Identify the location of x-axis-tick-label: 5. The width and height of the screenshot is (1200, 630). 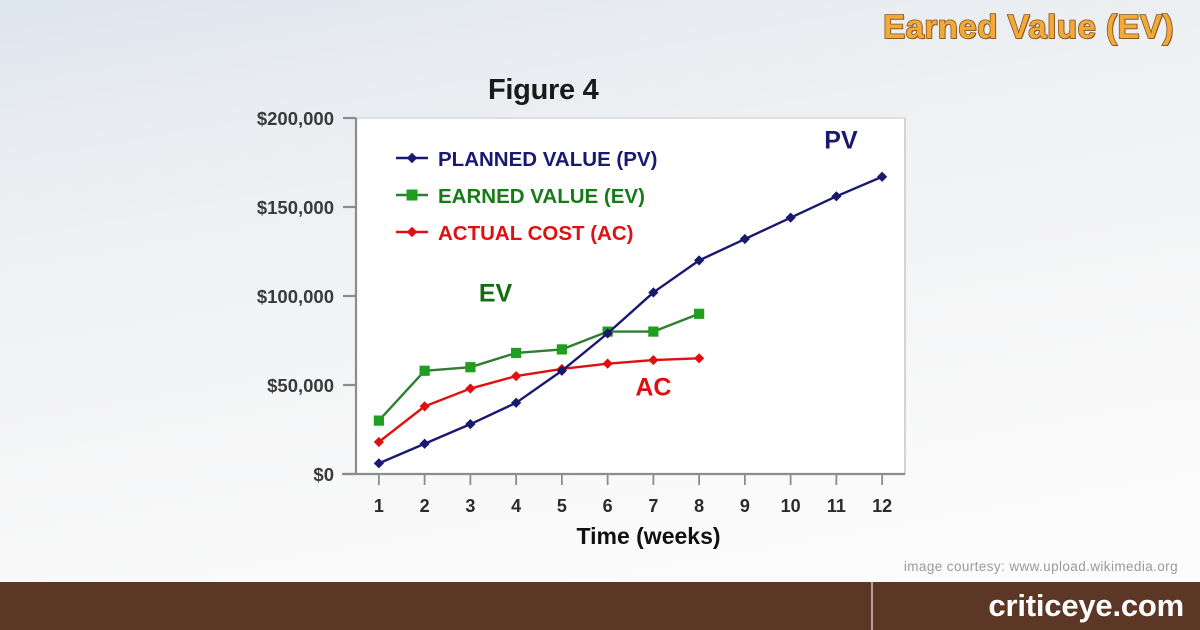
(562, 506).